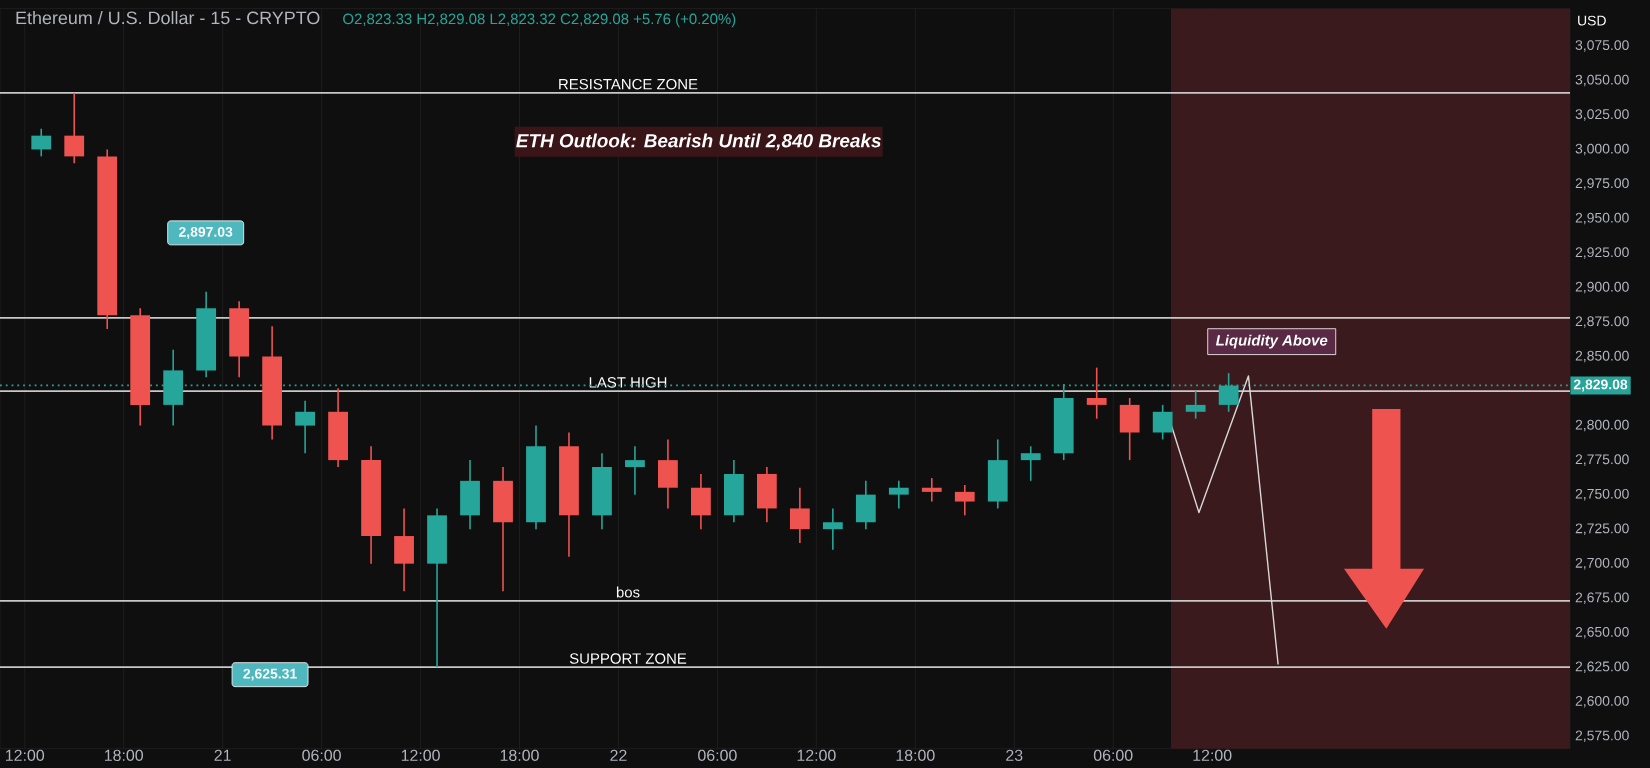 The width and height of the screenshot is (1650, 768). Describe the element at coordinates (168, 18) in the screenshot. I see `chart-title: Ethereum / U.S. Dollar - 15 - CRYPTO` at that location.